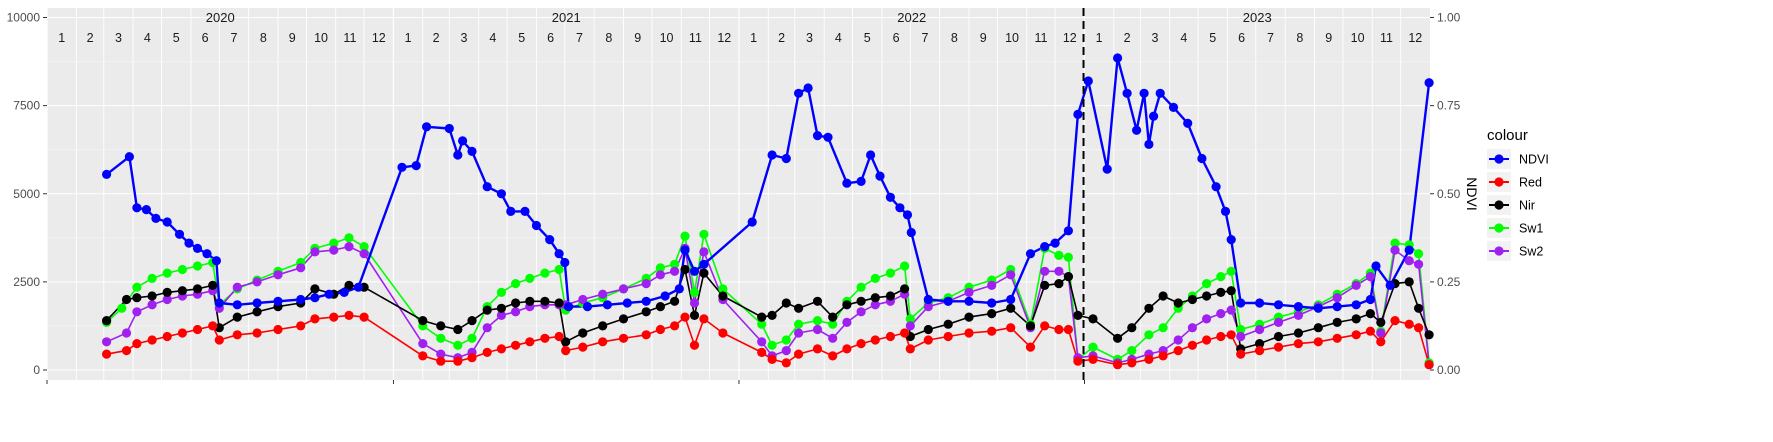 The width and height of the screenshot is (1773, 442). Describe the element at coordinates (263, 38) in the screenshot. I see `strip-month-label: 8` at that location.